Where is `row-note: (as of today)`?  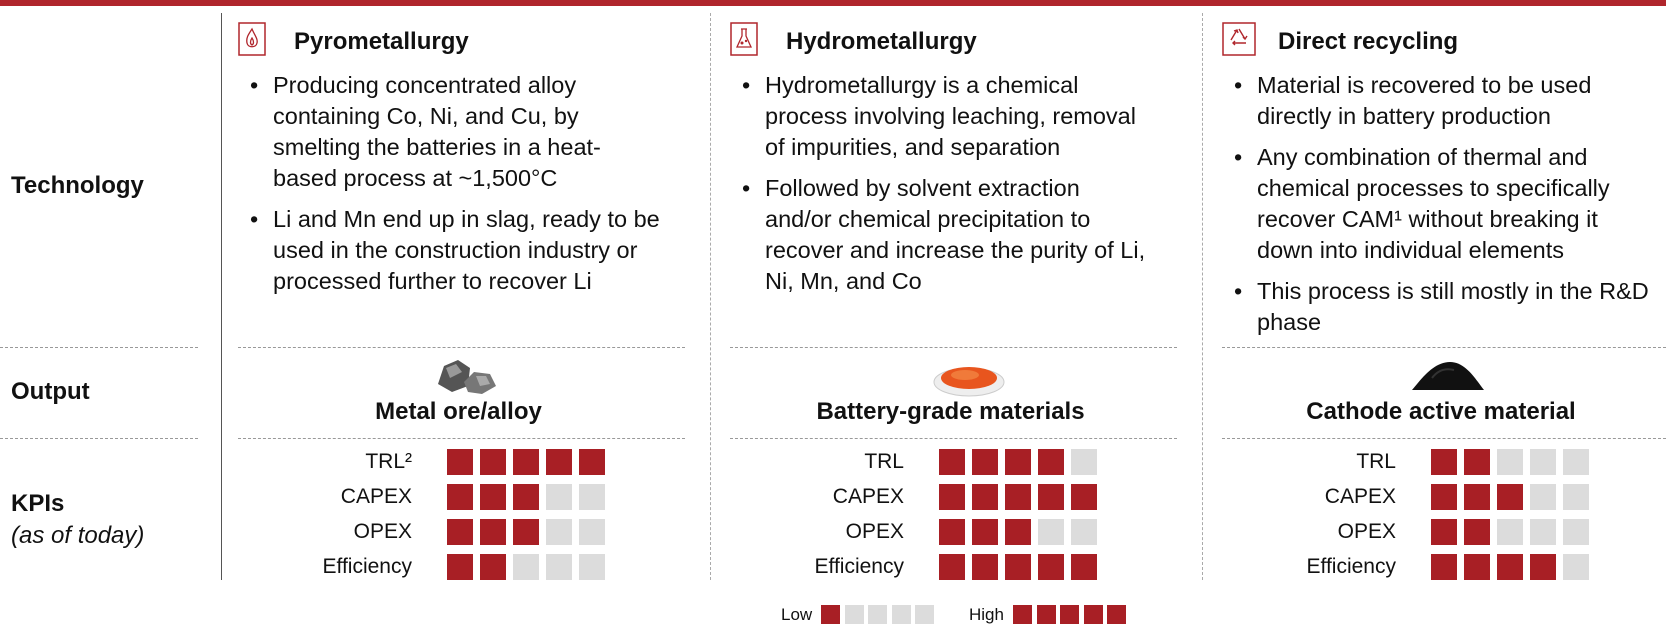
row-note: (as of today) is located at coordinates (78, 535).